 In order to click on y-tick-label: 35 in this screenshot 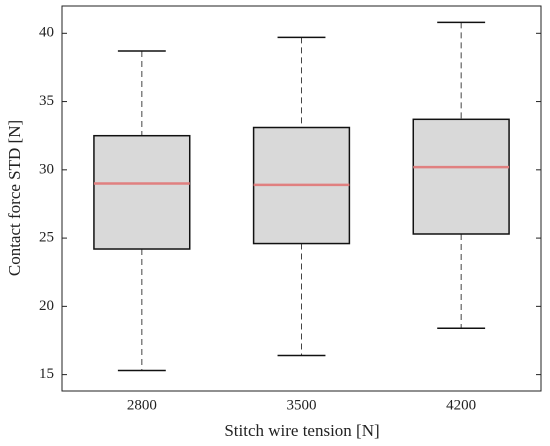, I will do `click(46, 101)`.